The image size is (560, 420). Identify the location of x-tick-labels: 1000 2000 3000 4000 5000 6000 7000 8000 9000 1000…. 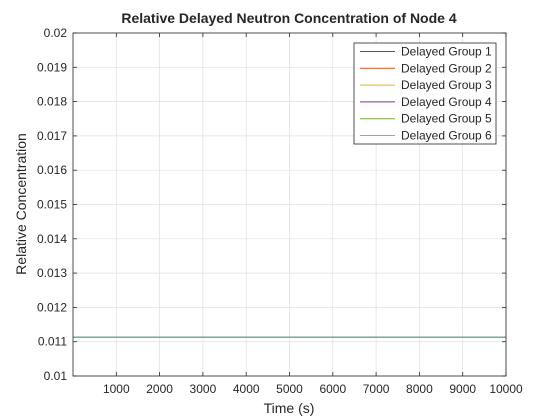
(313, 389).